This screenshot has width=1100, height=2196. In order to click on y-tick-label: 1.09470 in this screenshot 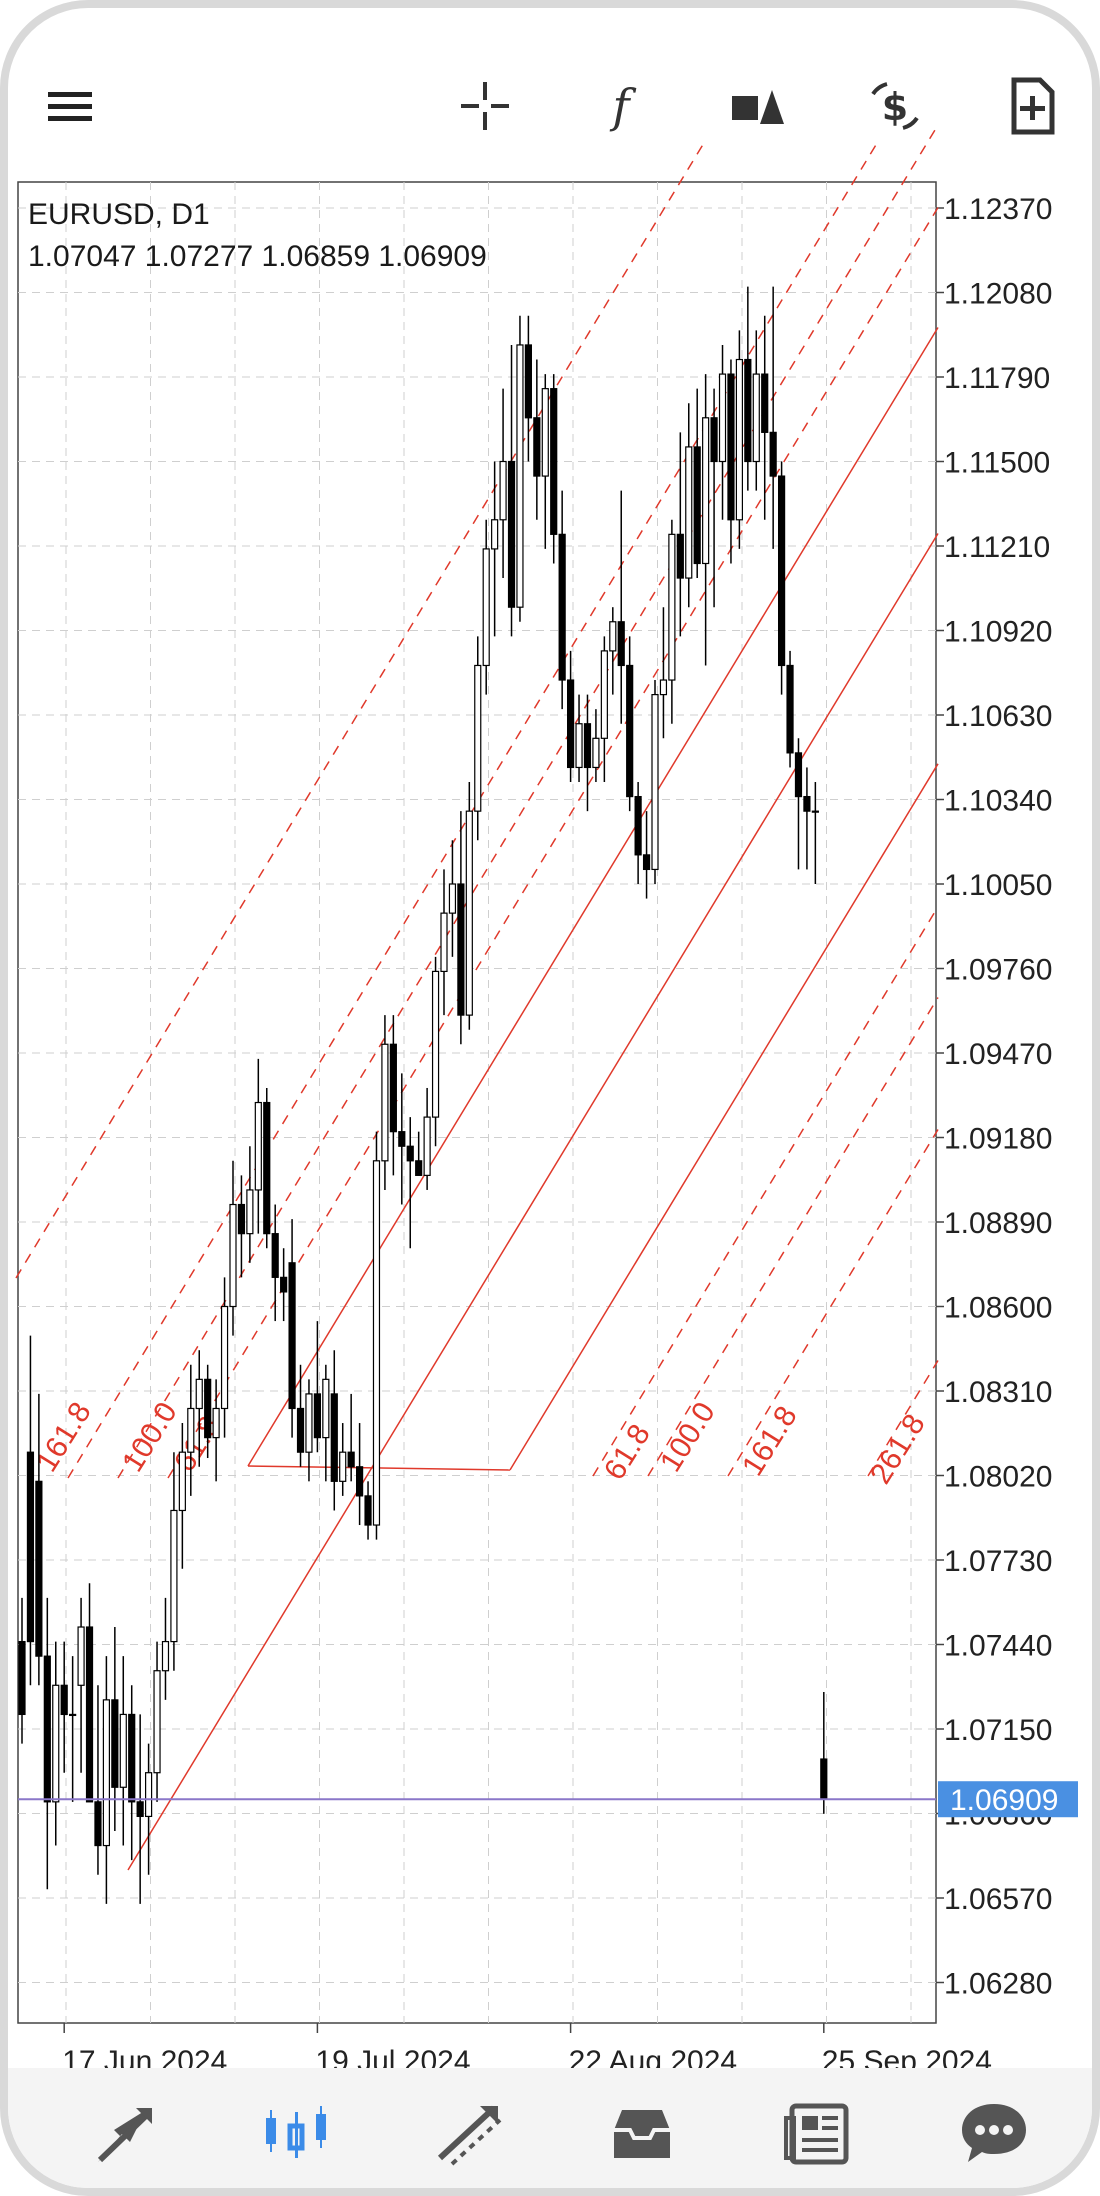, I will do `click(998, 1054)`.